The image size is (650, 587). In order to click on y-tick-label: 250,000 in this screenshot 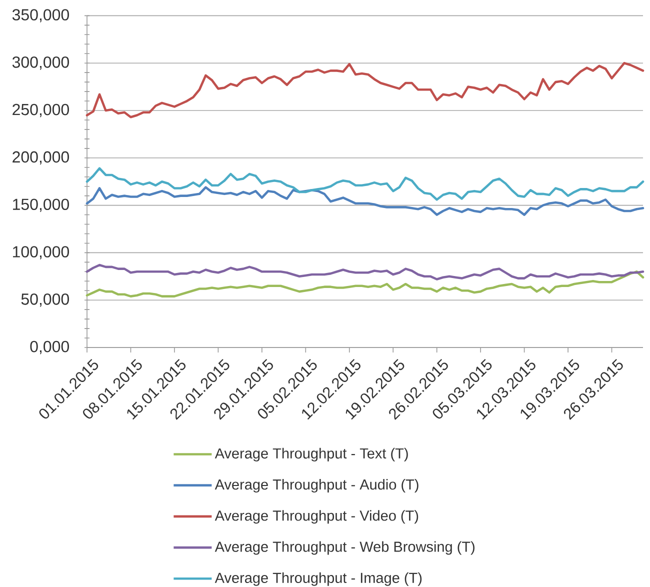, I will do `click(40, 111)`.